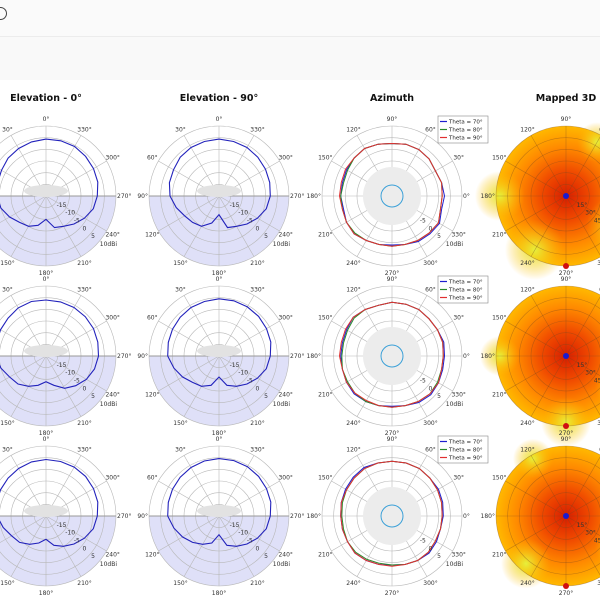 Image resolution: width=600 pixels, height=600 pixels. Describe the element at coordinates (465, 283) in the screenshot. I see `legend-label: Theta = 70°` at that location.